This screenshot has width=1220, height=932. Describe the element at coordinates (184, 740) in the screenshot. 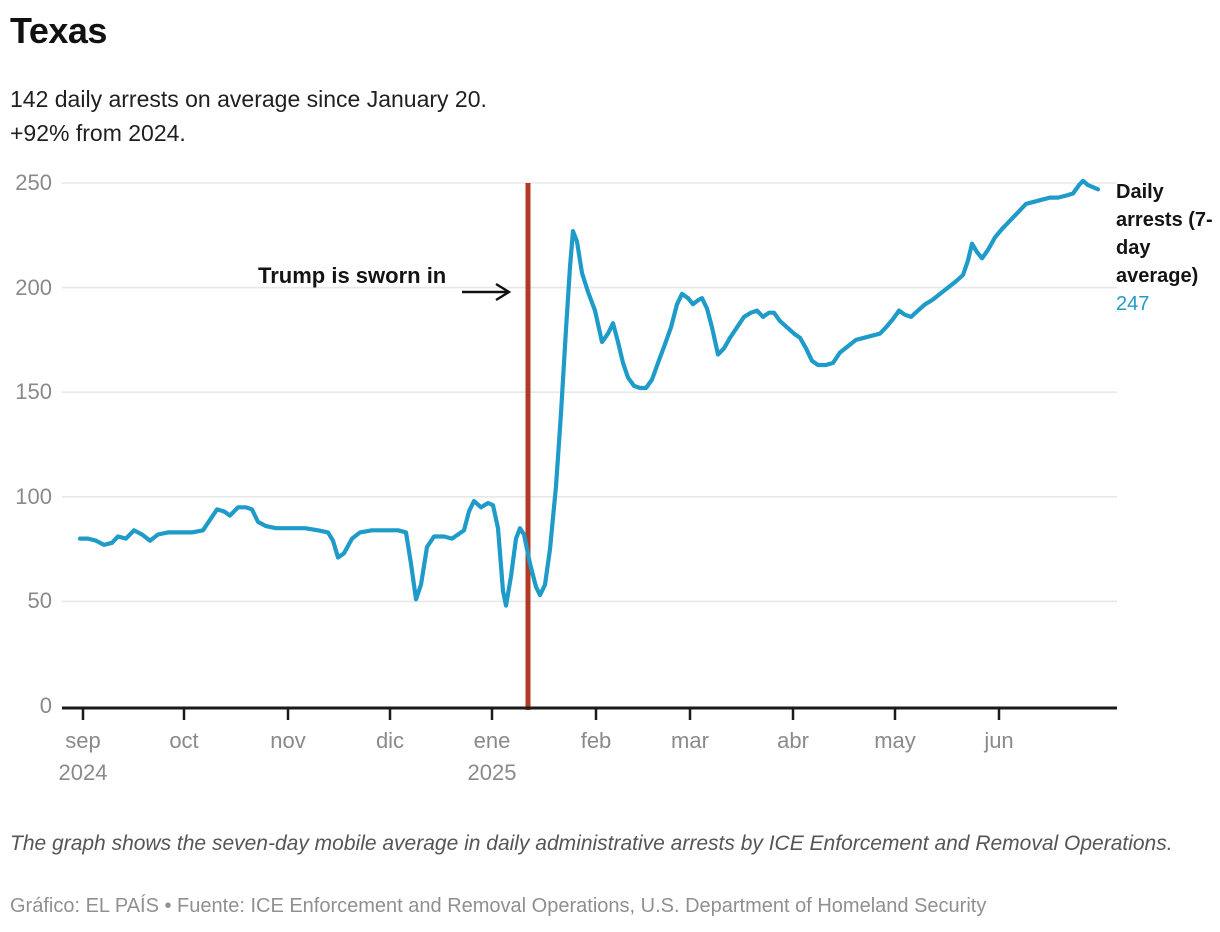

I see `x-tick-label: oct` at that location.